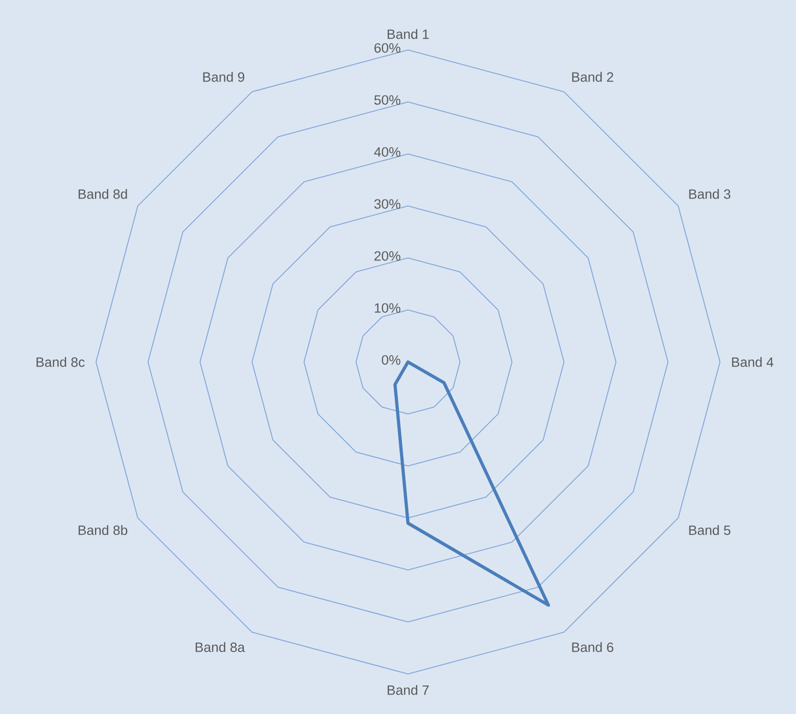 This screenshot has width=796, height=714. I want to click on spoke-label: Band 2, so click(593, 77).